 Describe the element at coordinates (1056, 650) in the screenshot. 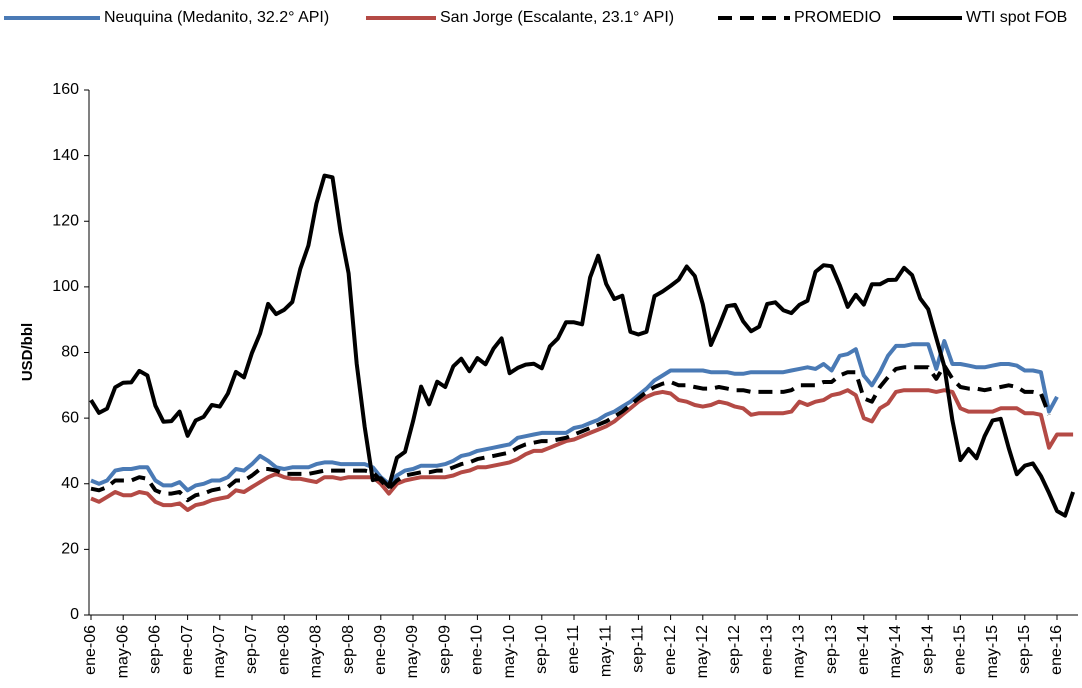

I see `x-tick-label: ene-16` at that location.